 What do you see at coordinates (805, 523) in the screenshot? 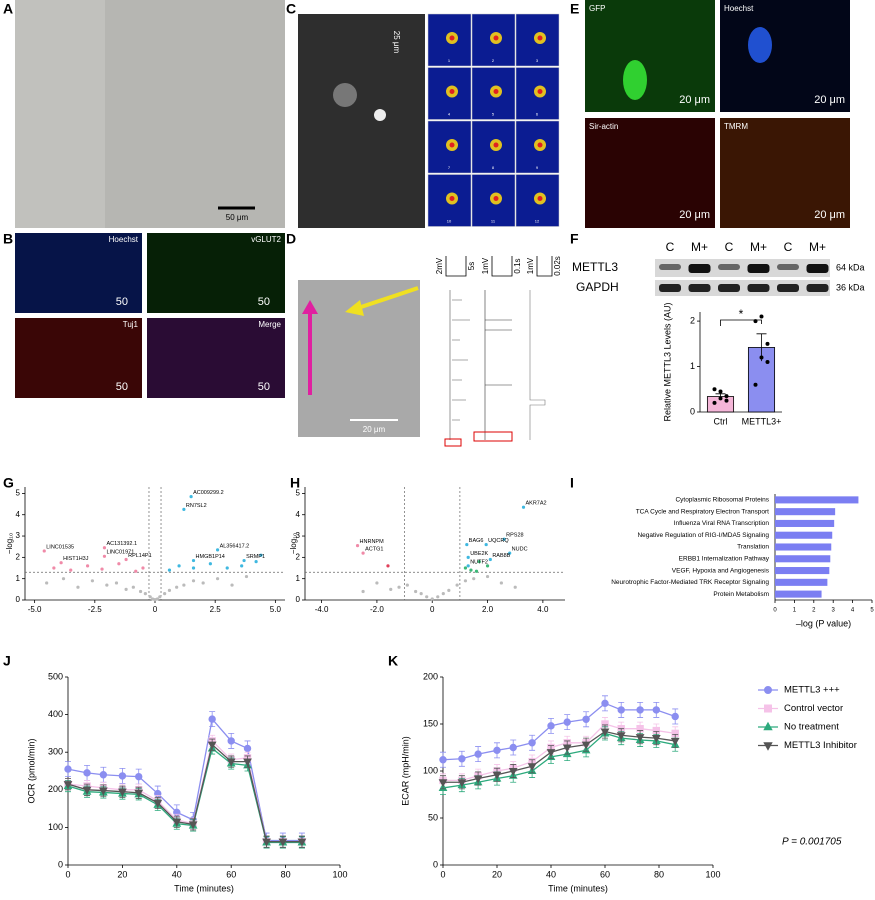
I see `bar` at bounding box center [805, 523].